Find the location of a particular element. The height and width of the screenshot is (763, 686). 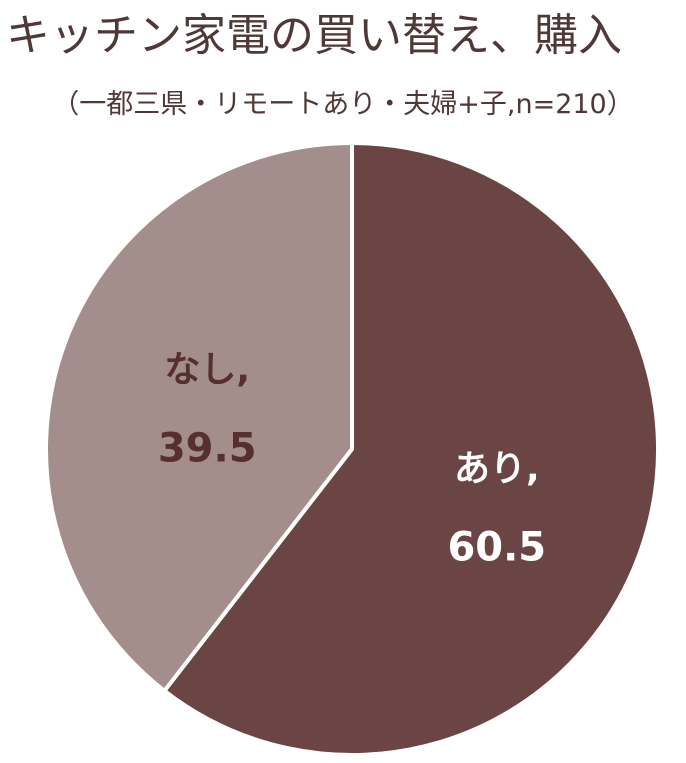

pie-slice-label-1: なし, is located at coordinates (207, 369).